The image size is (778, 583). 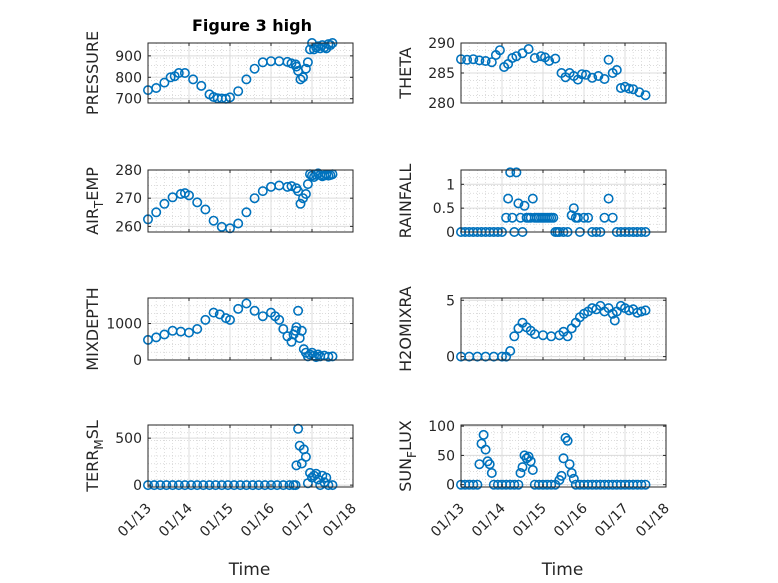 What do you see at coordinates (250, 201) in the screenshot?
I see `minor-grid` at bounding box center [250, 201].